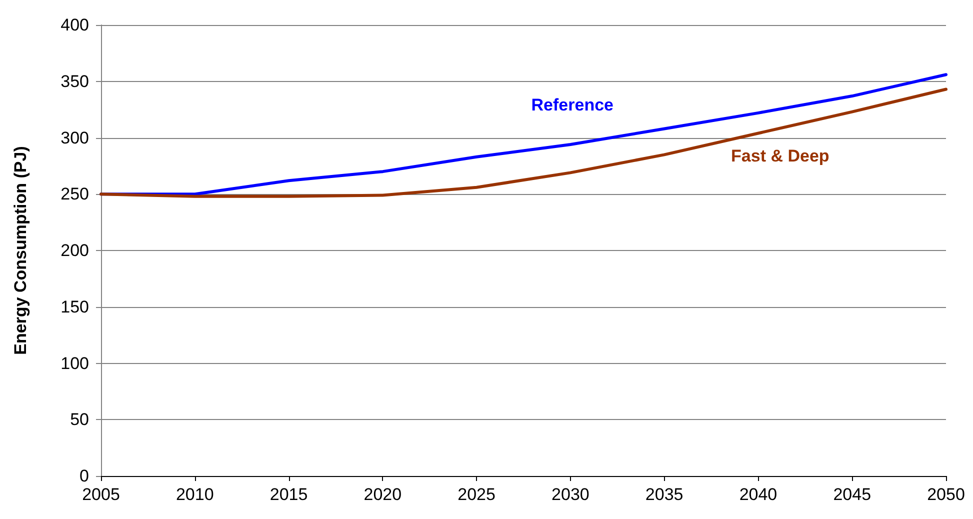 This screenshot has width=973, height=519. Describe the element at coordinates (477, 494) in the screenshot. I see `x-tick-label: 2025` at that location.